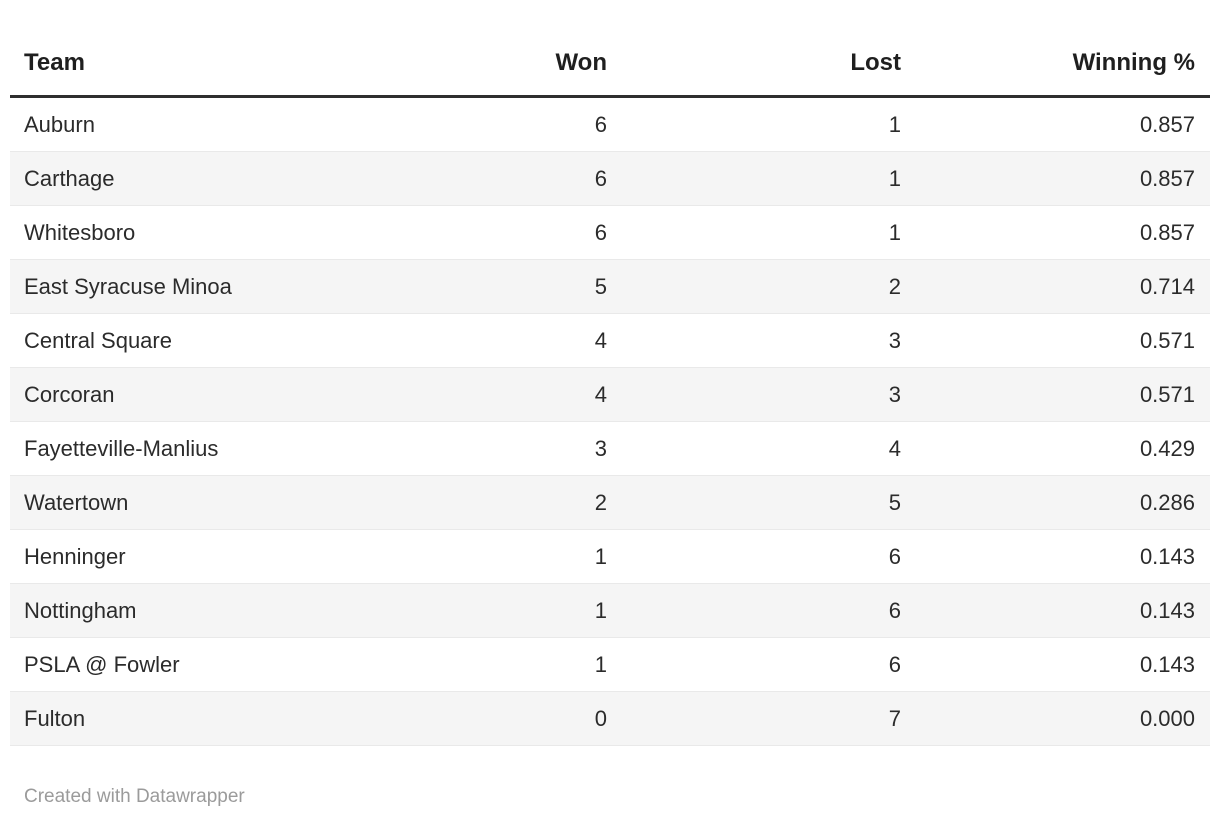 The height and width of the screenshot is (824, 1220). What do you see at coordinates (1063, 286) in the screenshot?
I see `value-cell: 0.714` at bounding box center [1063, 286].